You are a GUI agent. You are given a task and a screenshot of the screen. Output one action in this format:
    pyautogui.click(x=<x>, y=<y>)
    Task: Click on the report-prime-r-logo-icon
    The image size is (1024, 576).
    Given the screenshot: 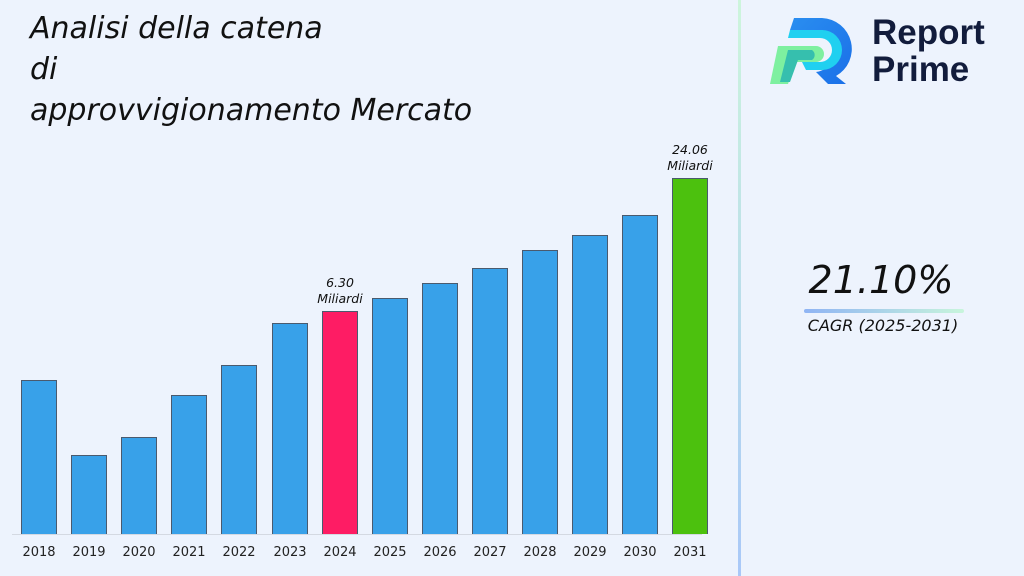 What is the action you would take?
    pyautogui.click(x=811, y=51)
    